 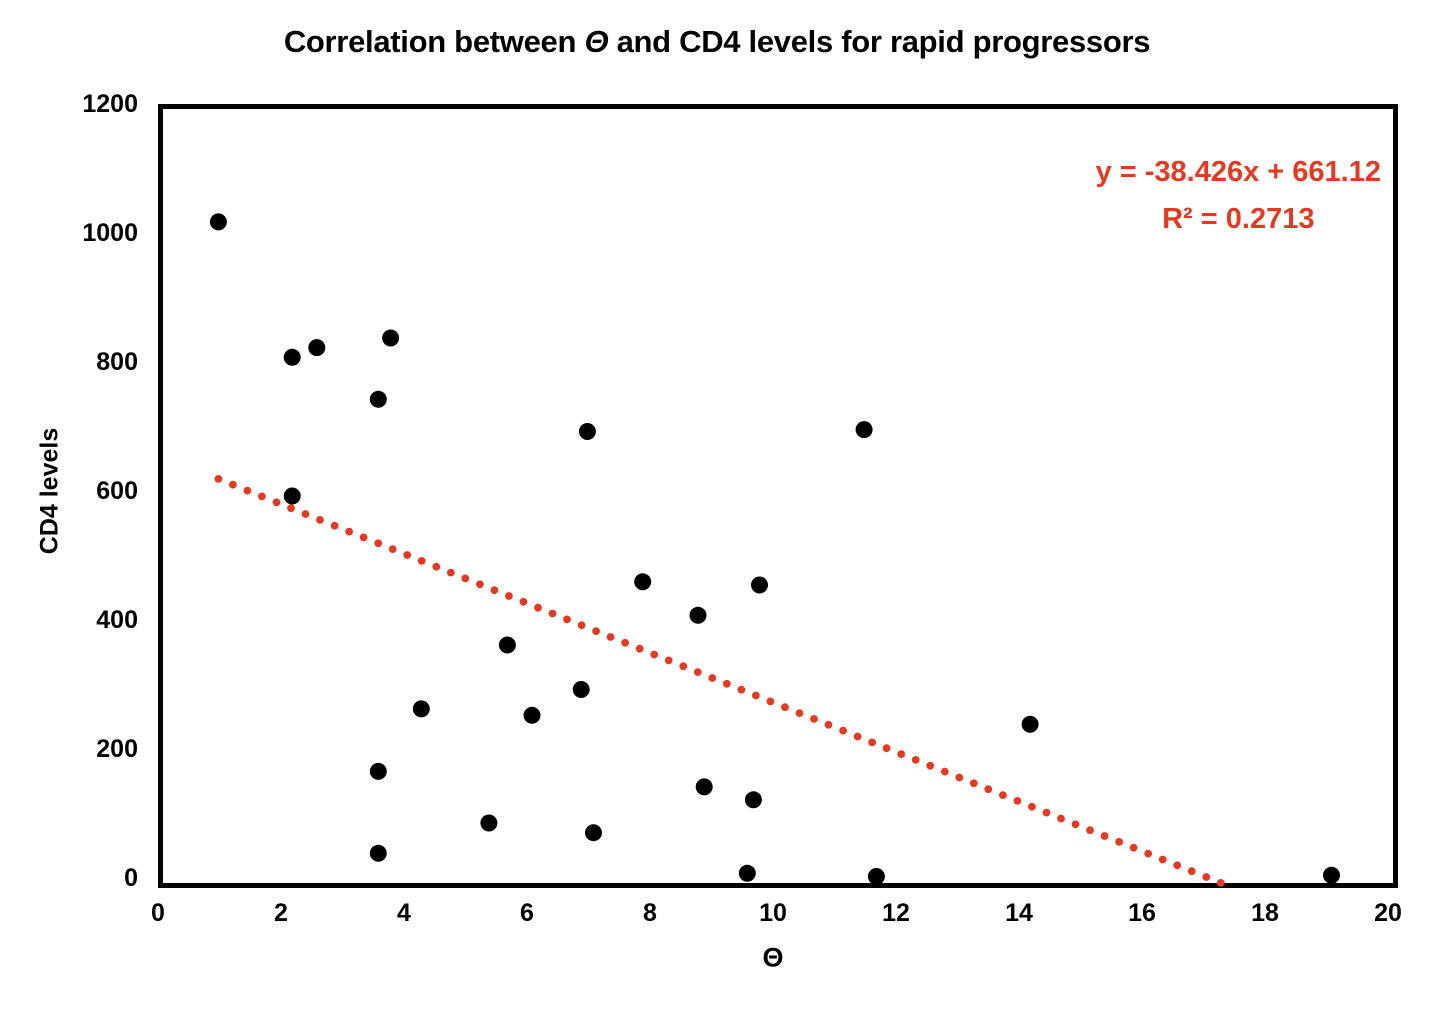 What do you see at coordinates (1238, 172) in the screenshot?
I see `trendline-equation: y = -38.426x + 661.12` at bounding box center [1238, 172].